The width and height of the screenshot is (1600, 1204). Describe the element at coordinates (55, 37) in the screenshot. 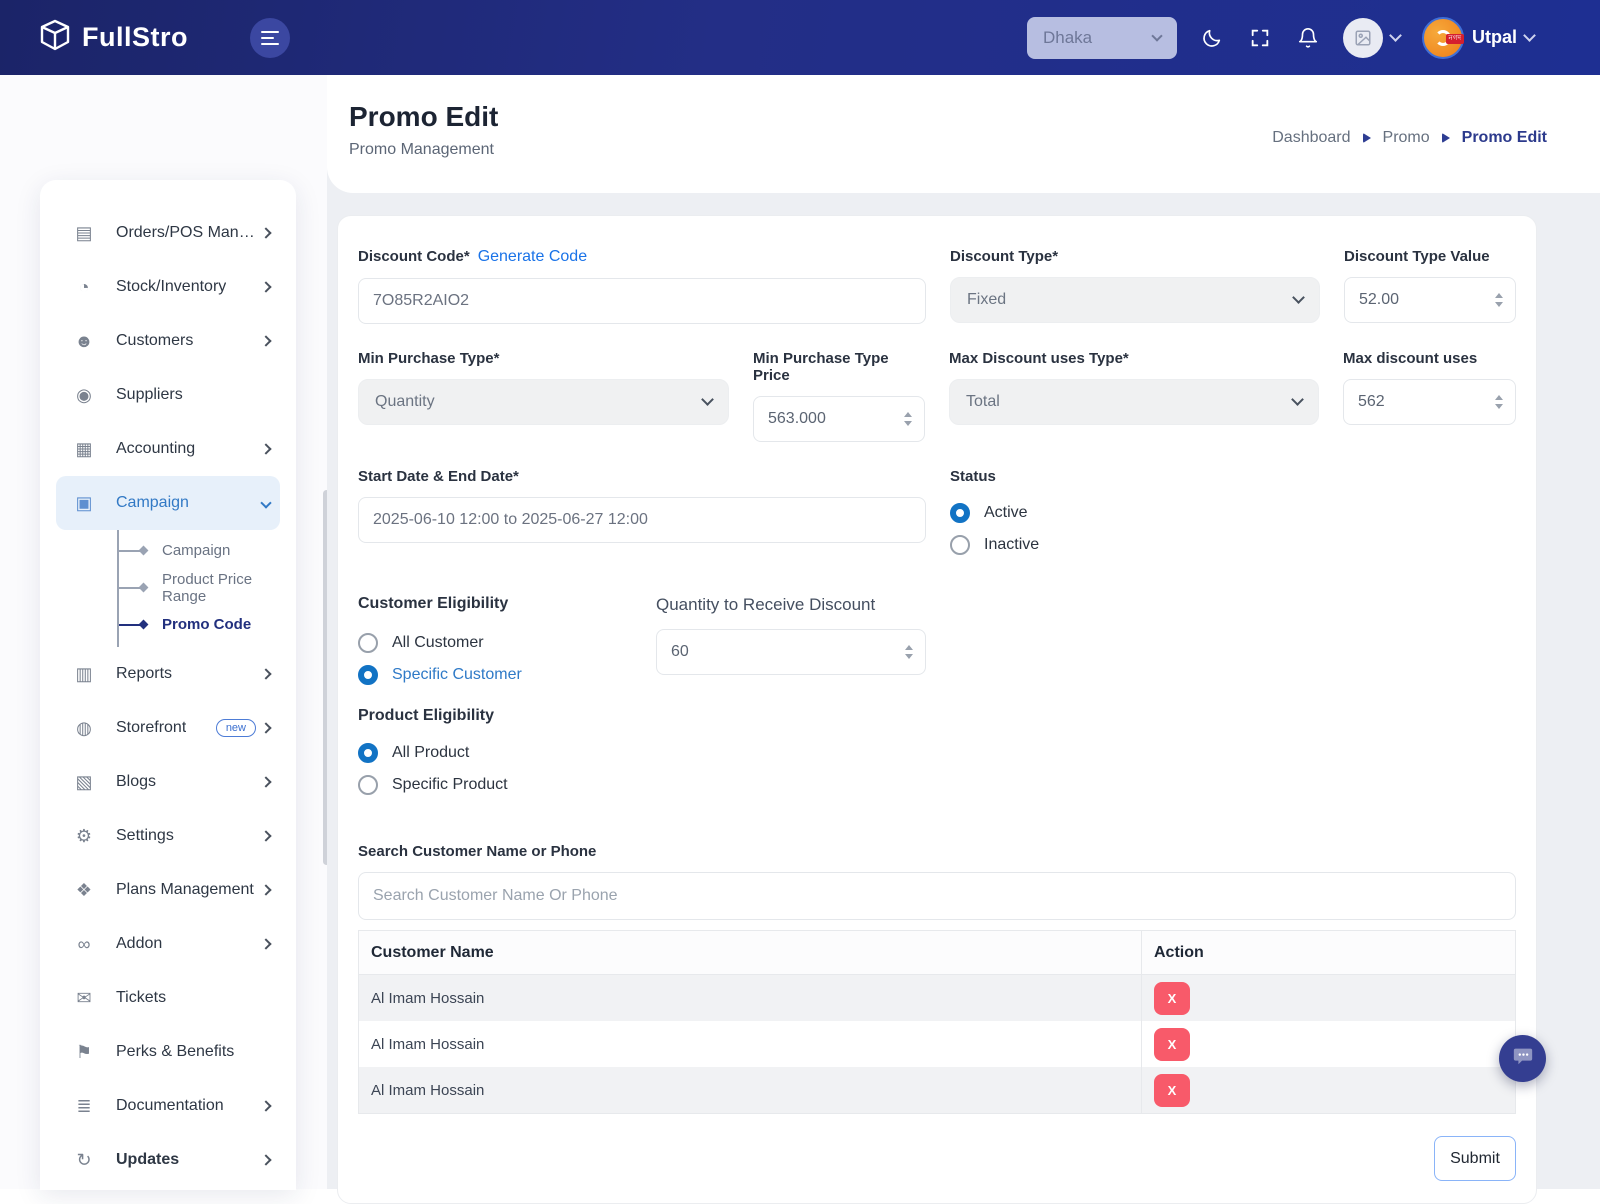

I see `cube-logo-icon` at that location.